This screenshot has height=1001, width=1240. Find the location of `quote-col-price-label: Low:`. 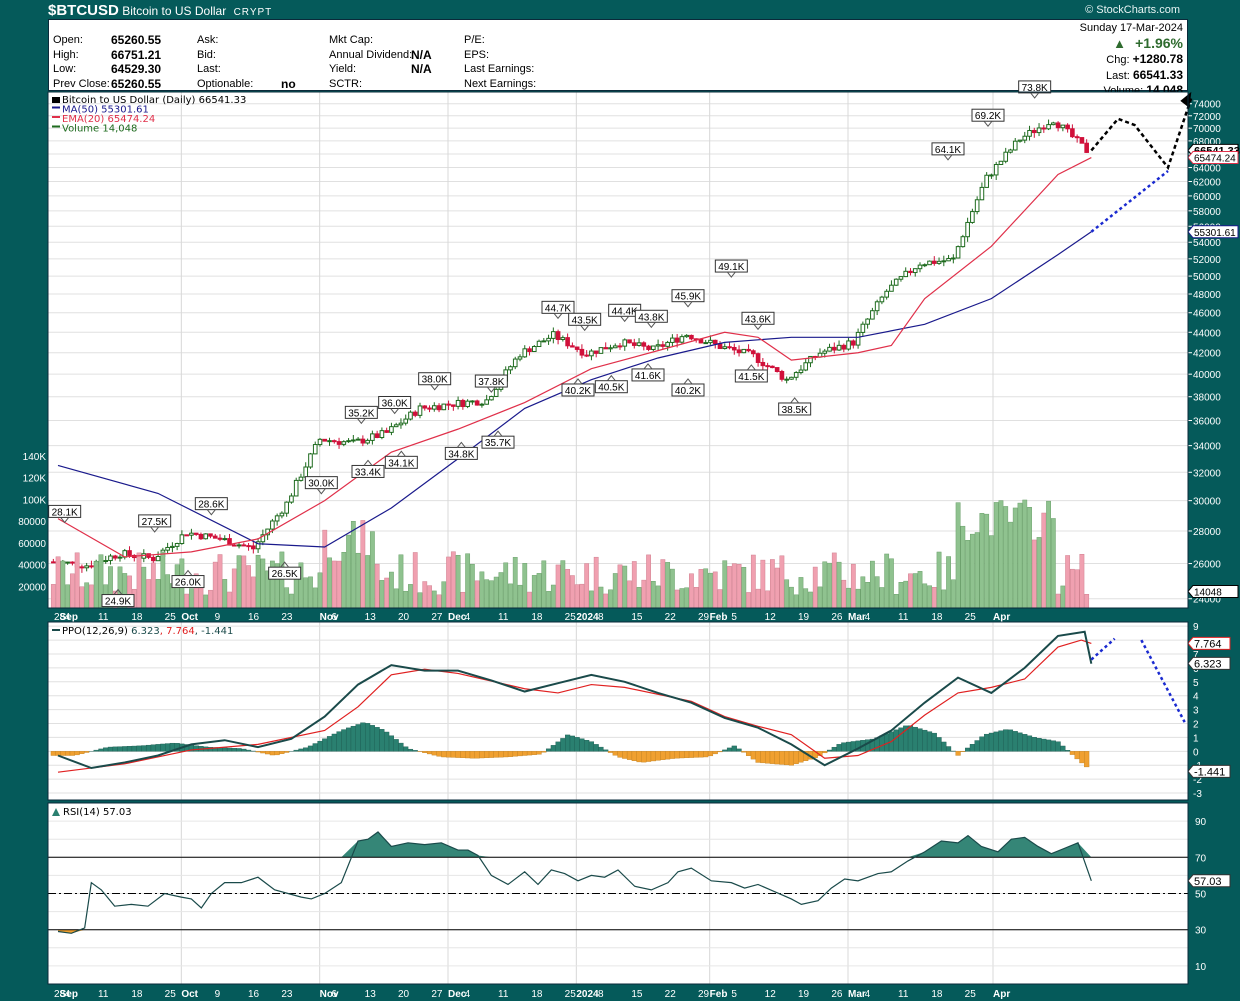

quote-col-price-label: Low: is located at coordinates (65, 69).